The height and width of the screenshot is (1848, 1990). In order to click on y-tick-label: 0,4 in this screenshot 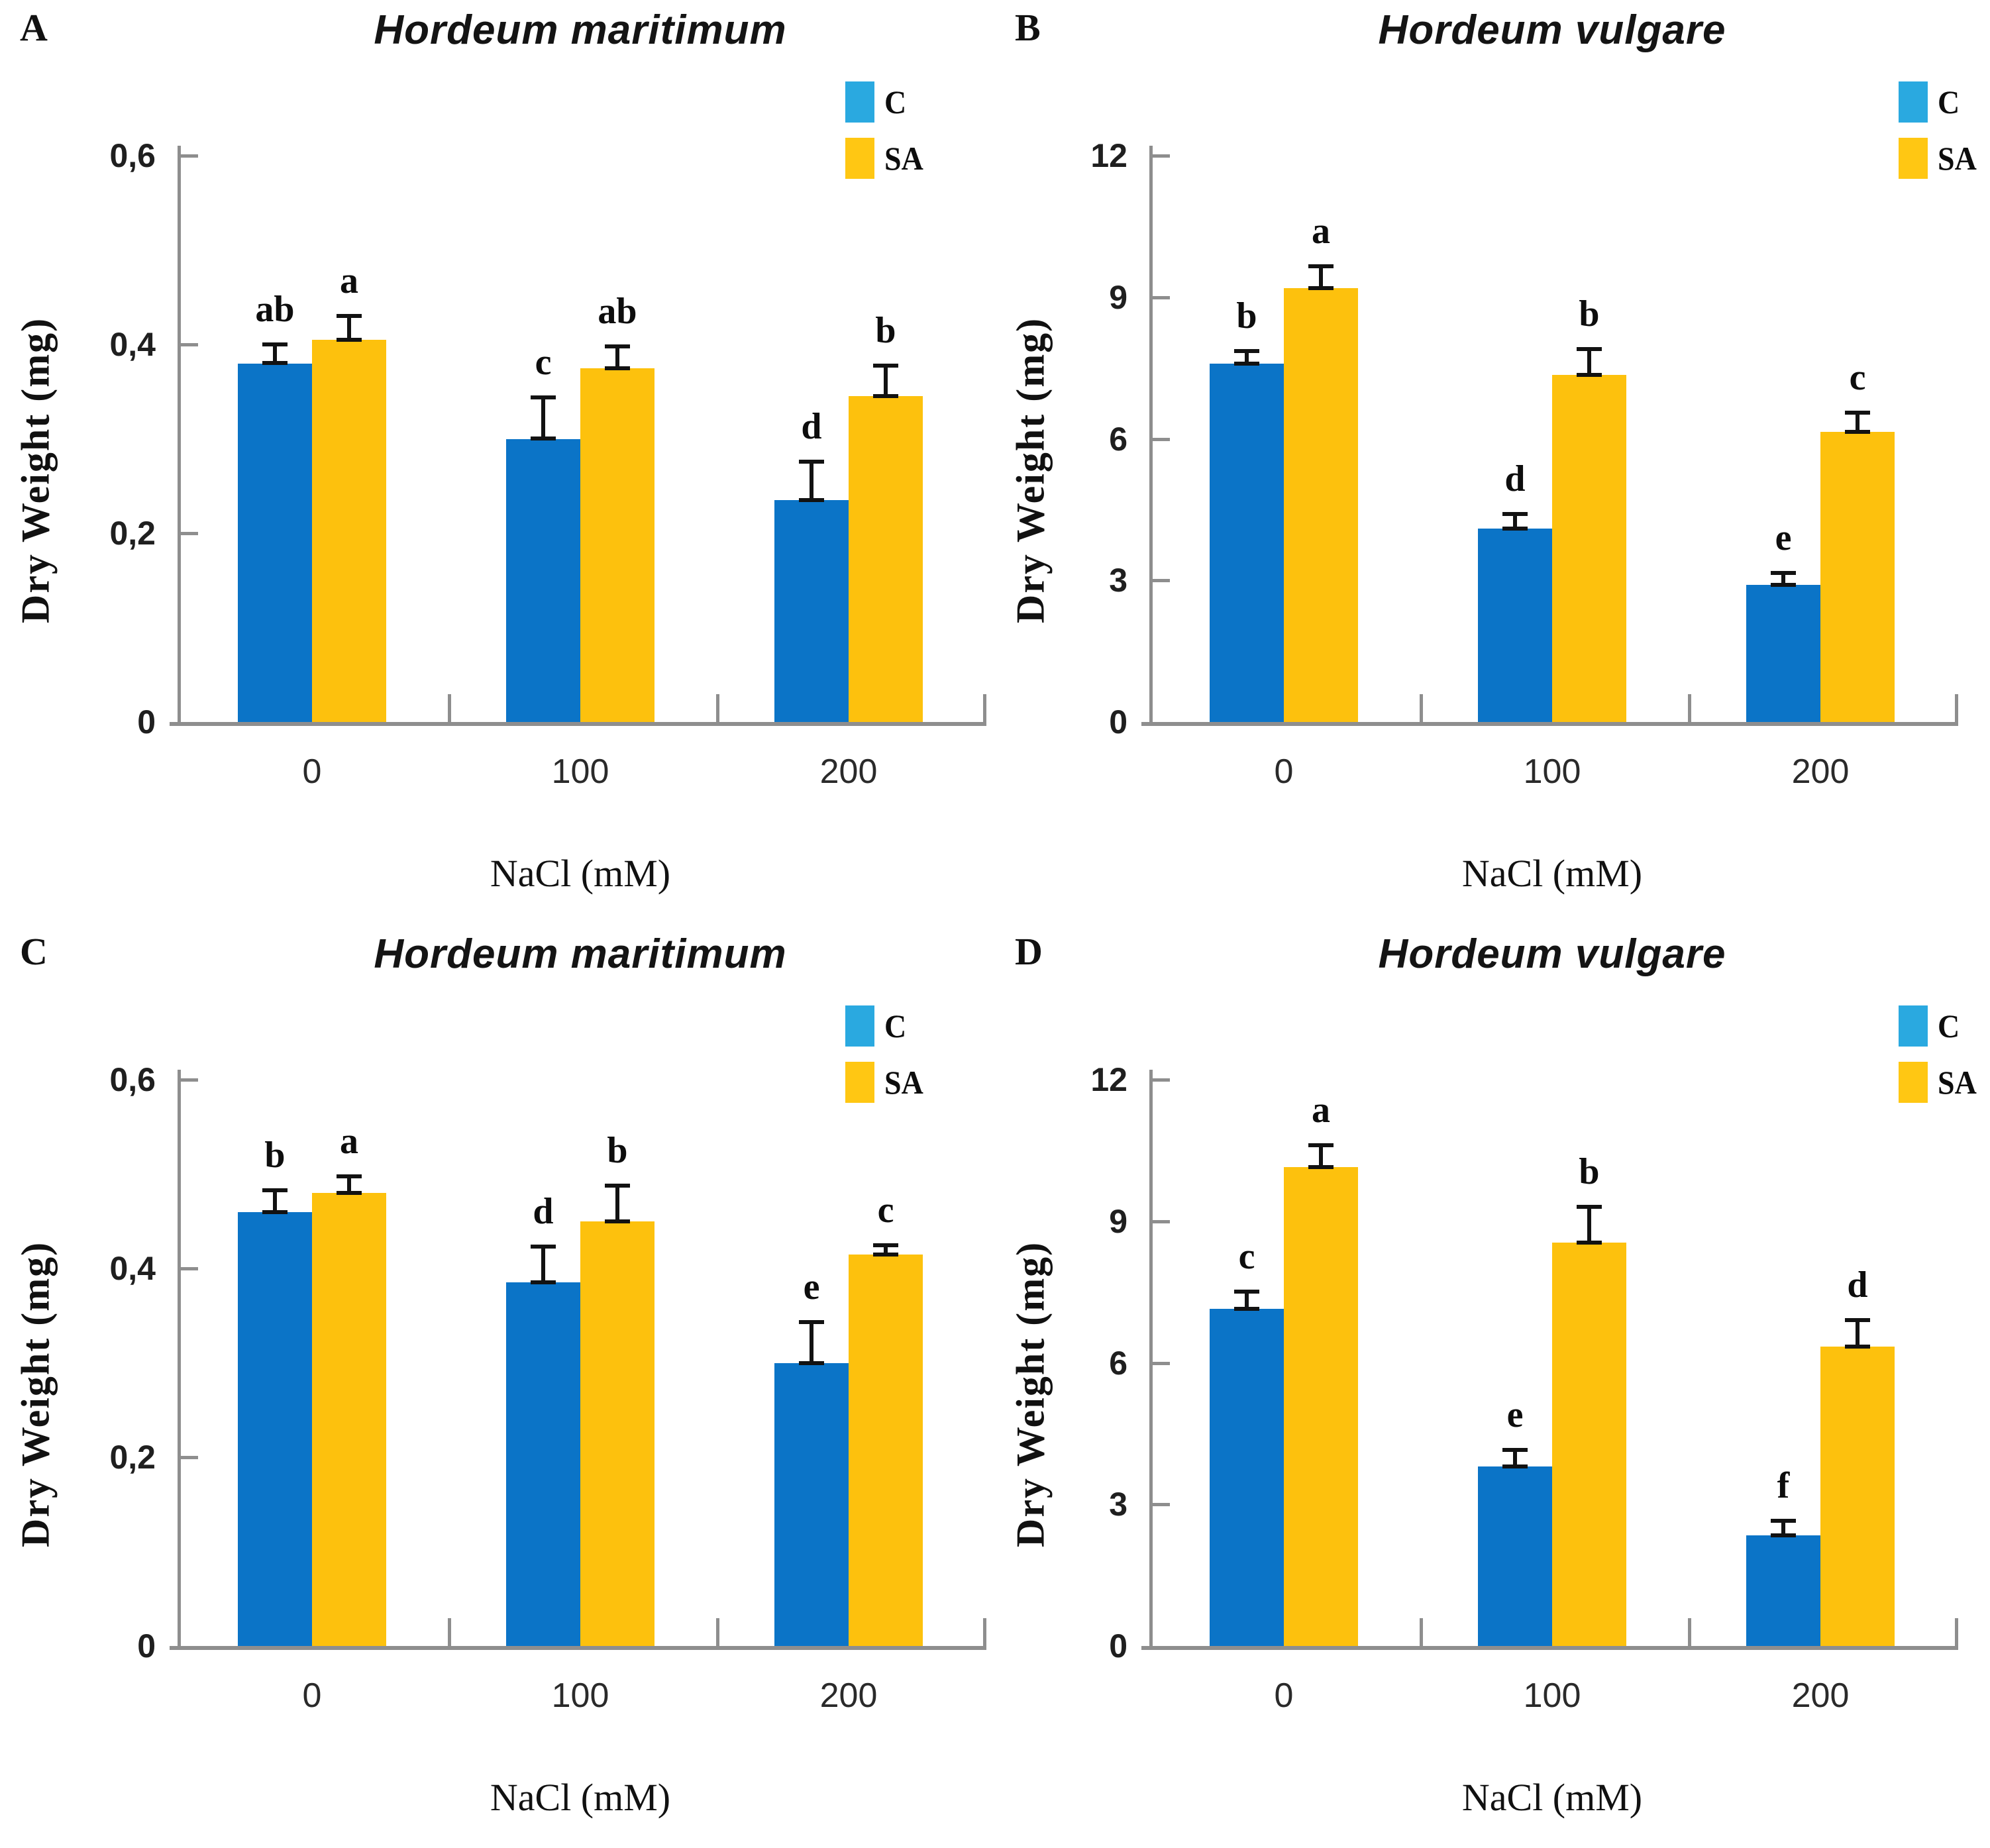, I will do `click(132, 345)`.